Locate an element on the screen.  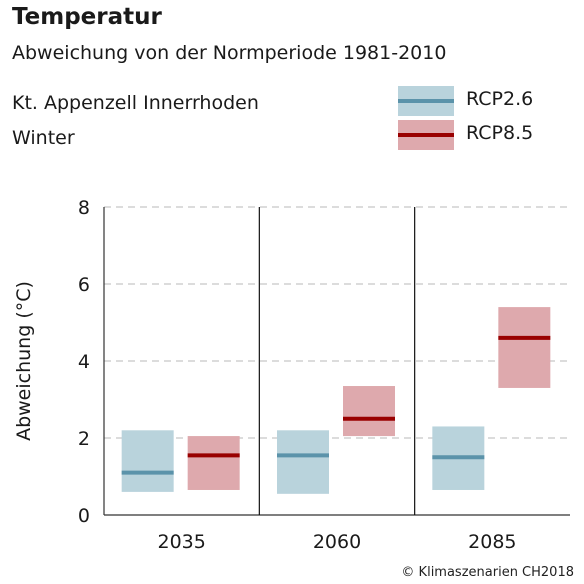
copyright-notice: © Klimaszenarien CH2018 is located at coordinates (487, 572).